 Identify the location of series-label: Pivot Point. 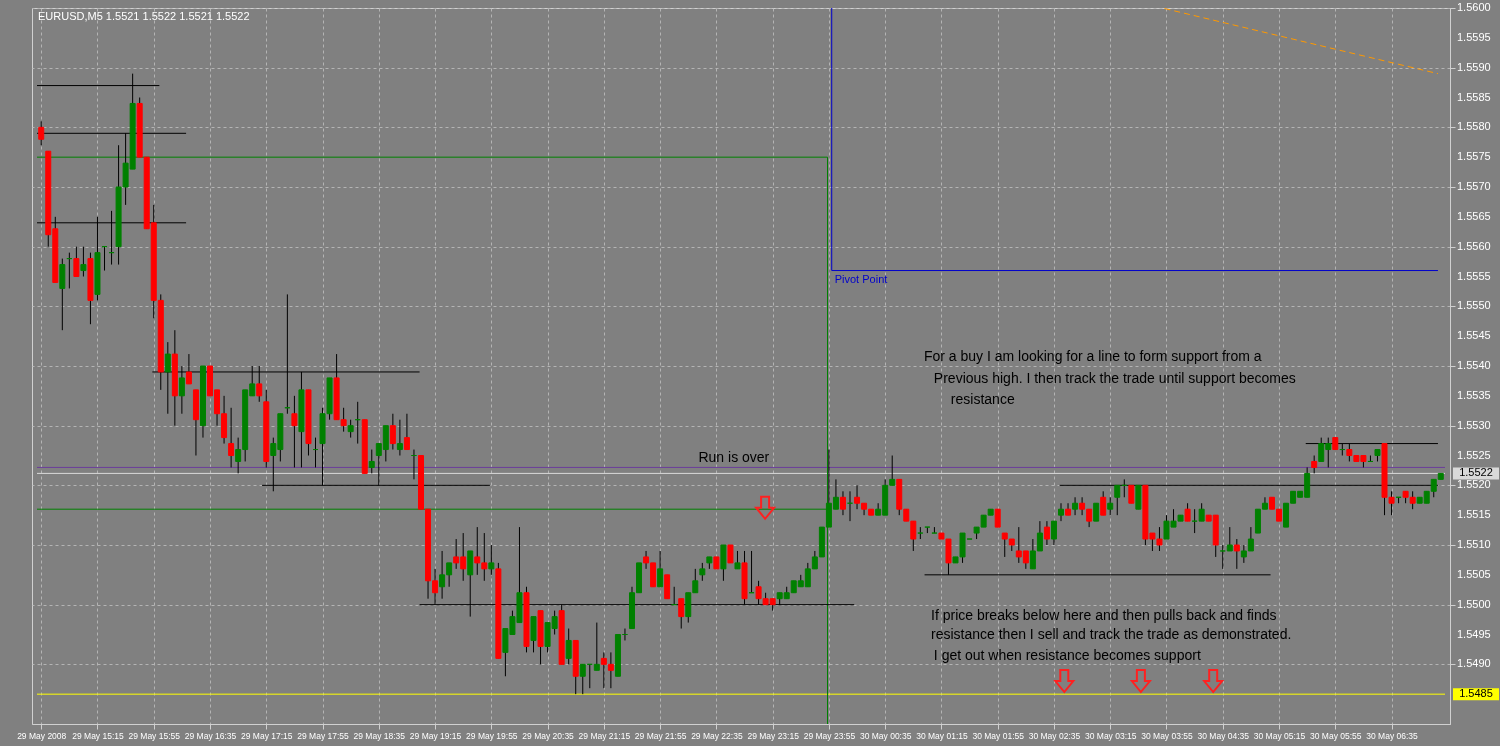
(861, 278).